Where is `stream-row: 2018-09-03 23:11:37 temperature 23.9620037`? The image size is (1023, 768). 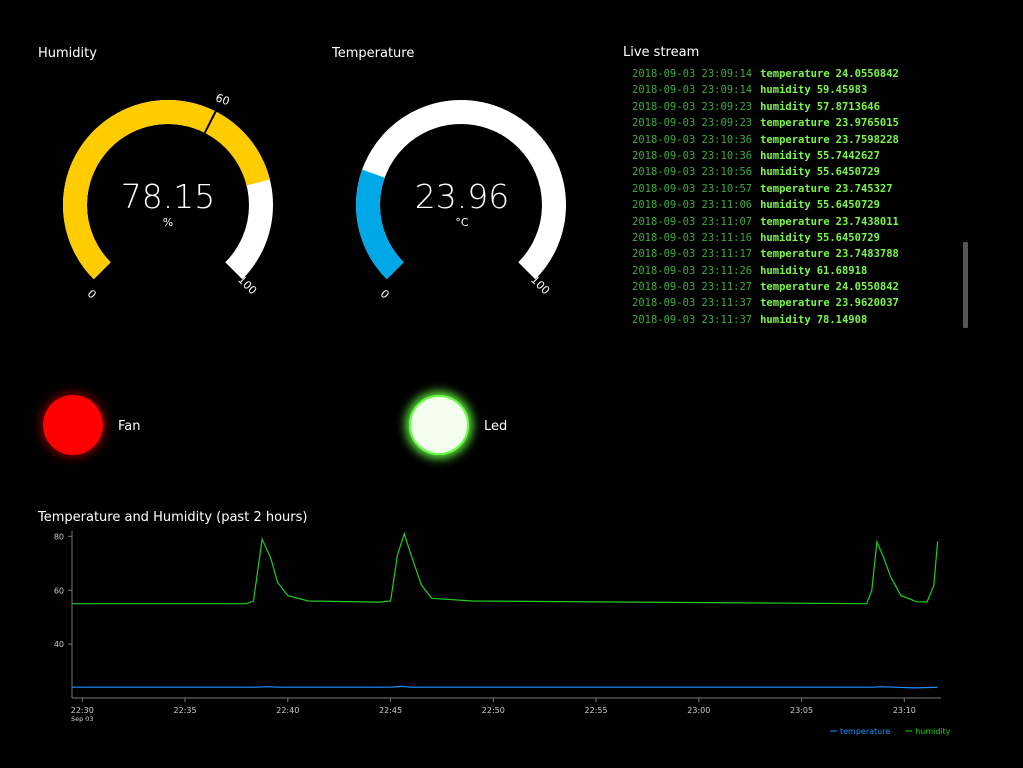 stream-row: 2018-09-03 23:11:37 temperature 23.9620037 is located at coordinates (794, 303).